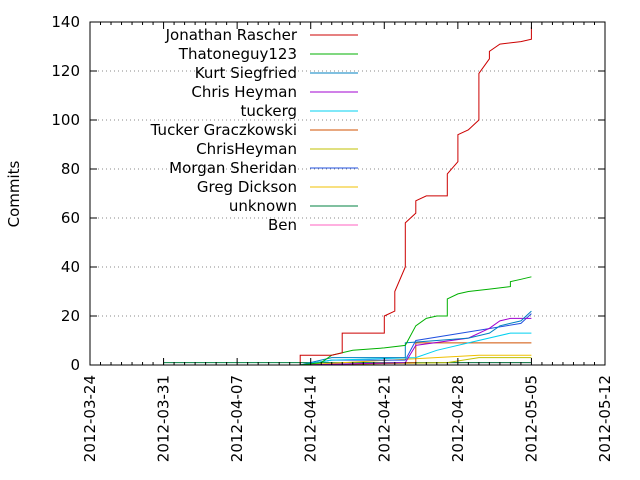 The image size is (640, 480). I want to click on x-tick-label: 2012-03-31, so click(164, 418).